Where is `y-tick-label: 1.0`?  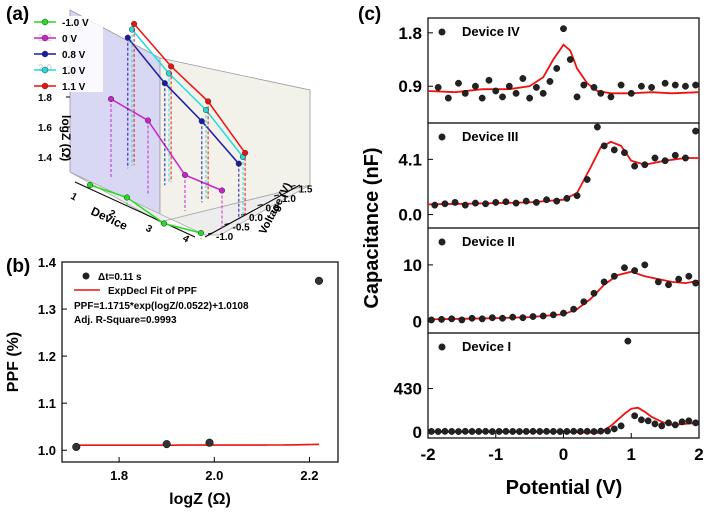 y-tick-label: 1.0 is located at coordinates (47, 450).